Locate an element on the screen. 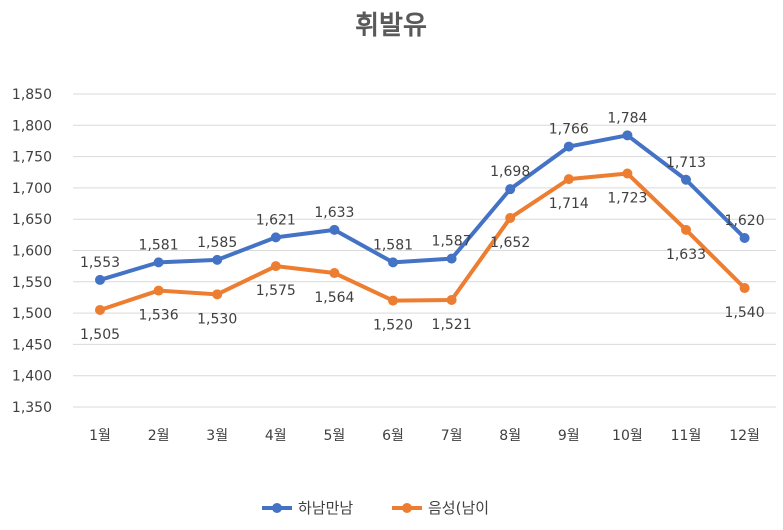 The image size is (783, 530). data-label: 1,585 is located at coordinates (217, 243).